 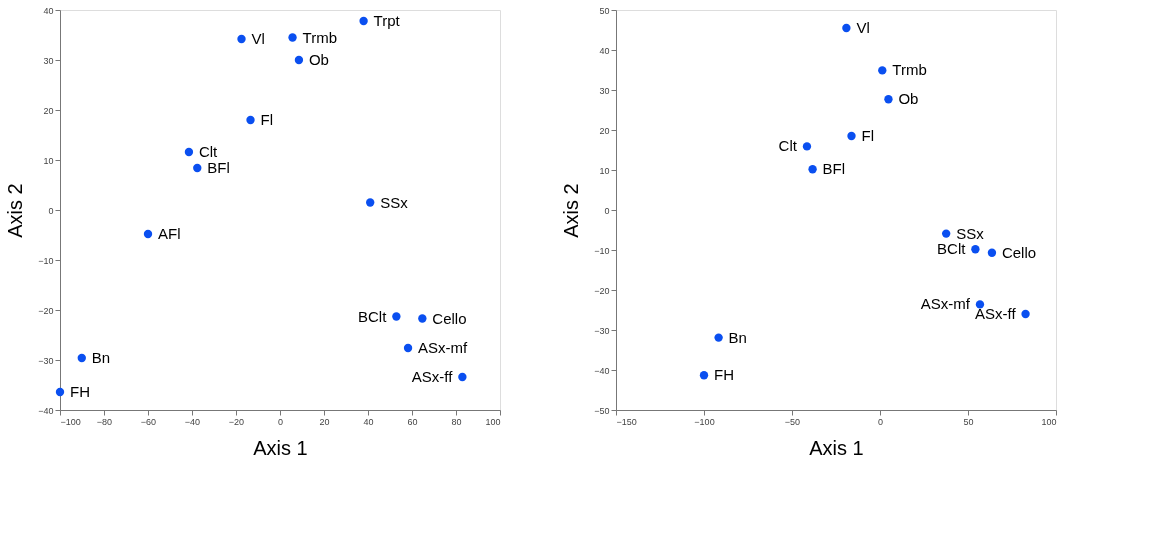 I want to click on annotation: AFl, so click(x=169, y=233).